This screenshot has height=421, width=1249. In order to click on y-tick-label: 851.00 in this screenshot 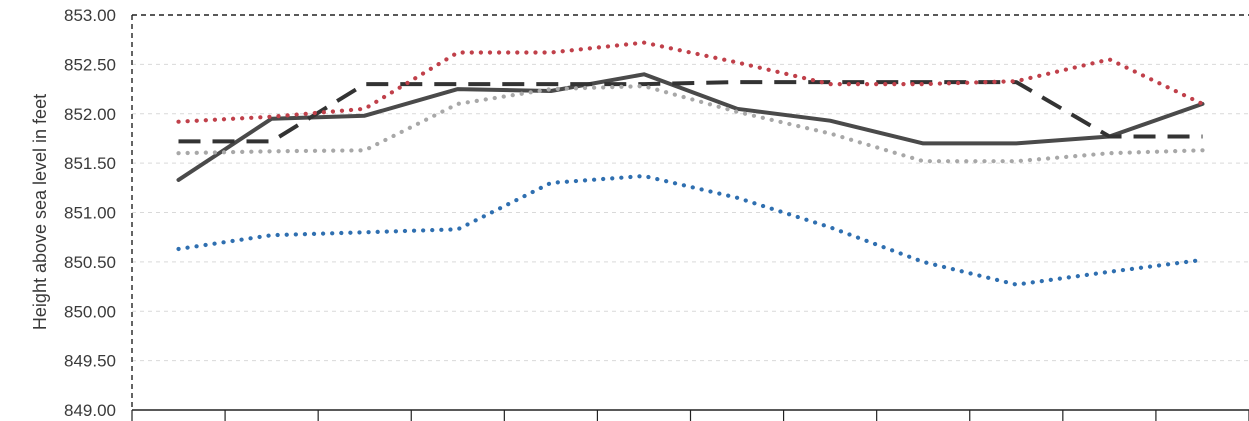, I will do `click(90, 213)`.